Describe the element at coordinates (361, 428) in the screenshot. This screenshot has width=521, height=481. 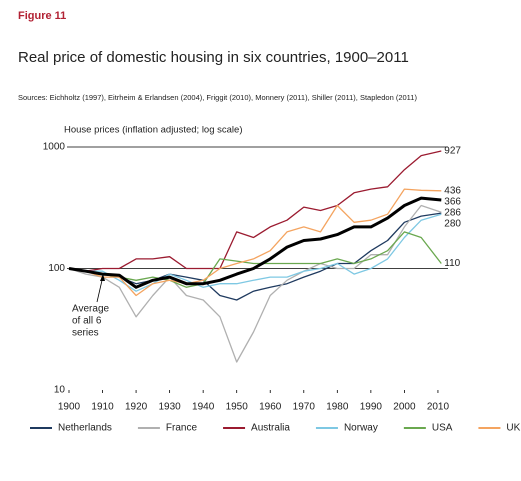
I see `legend-label: Norway` at that location.